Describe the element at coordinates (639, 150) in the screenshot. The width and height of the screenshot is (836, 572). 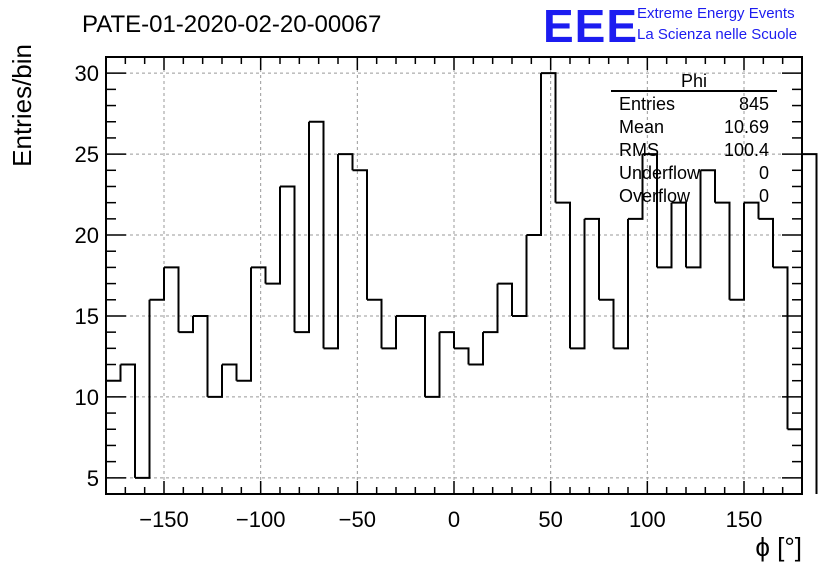
I see `stats-label: RMS` at that location.